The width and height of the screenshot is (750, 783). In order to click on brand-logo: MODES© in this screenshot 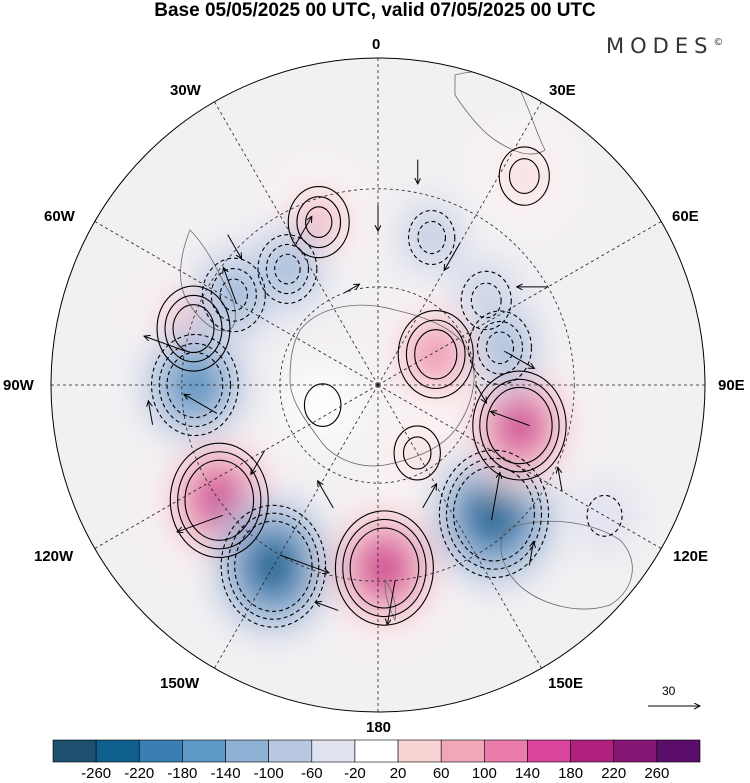, I will do `click(664, 46)`.